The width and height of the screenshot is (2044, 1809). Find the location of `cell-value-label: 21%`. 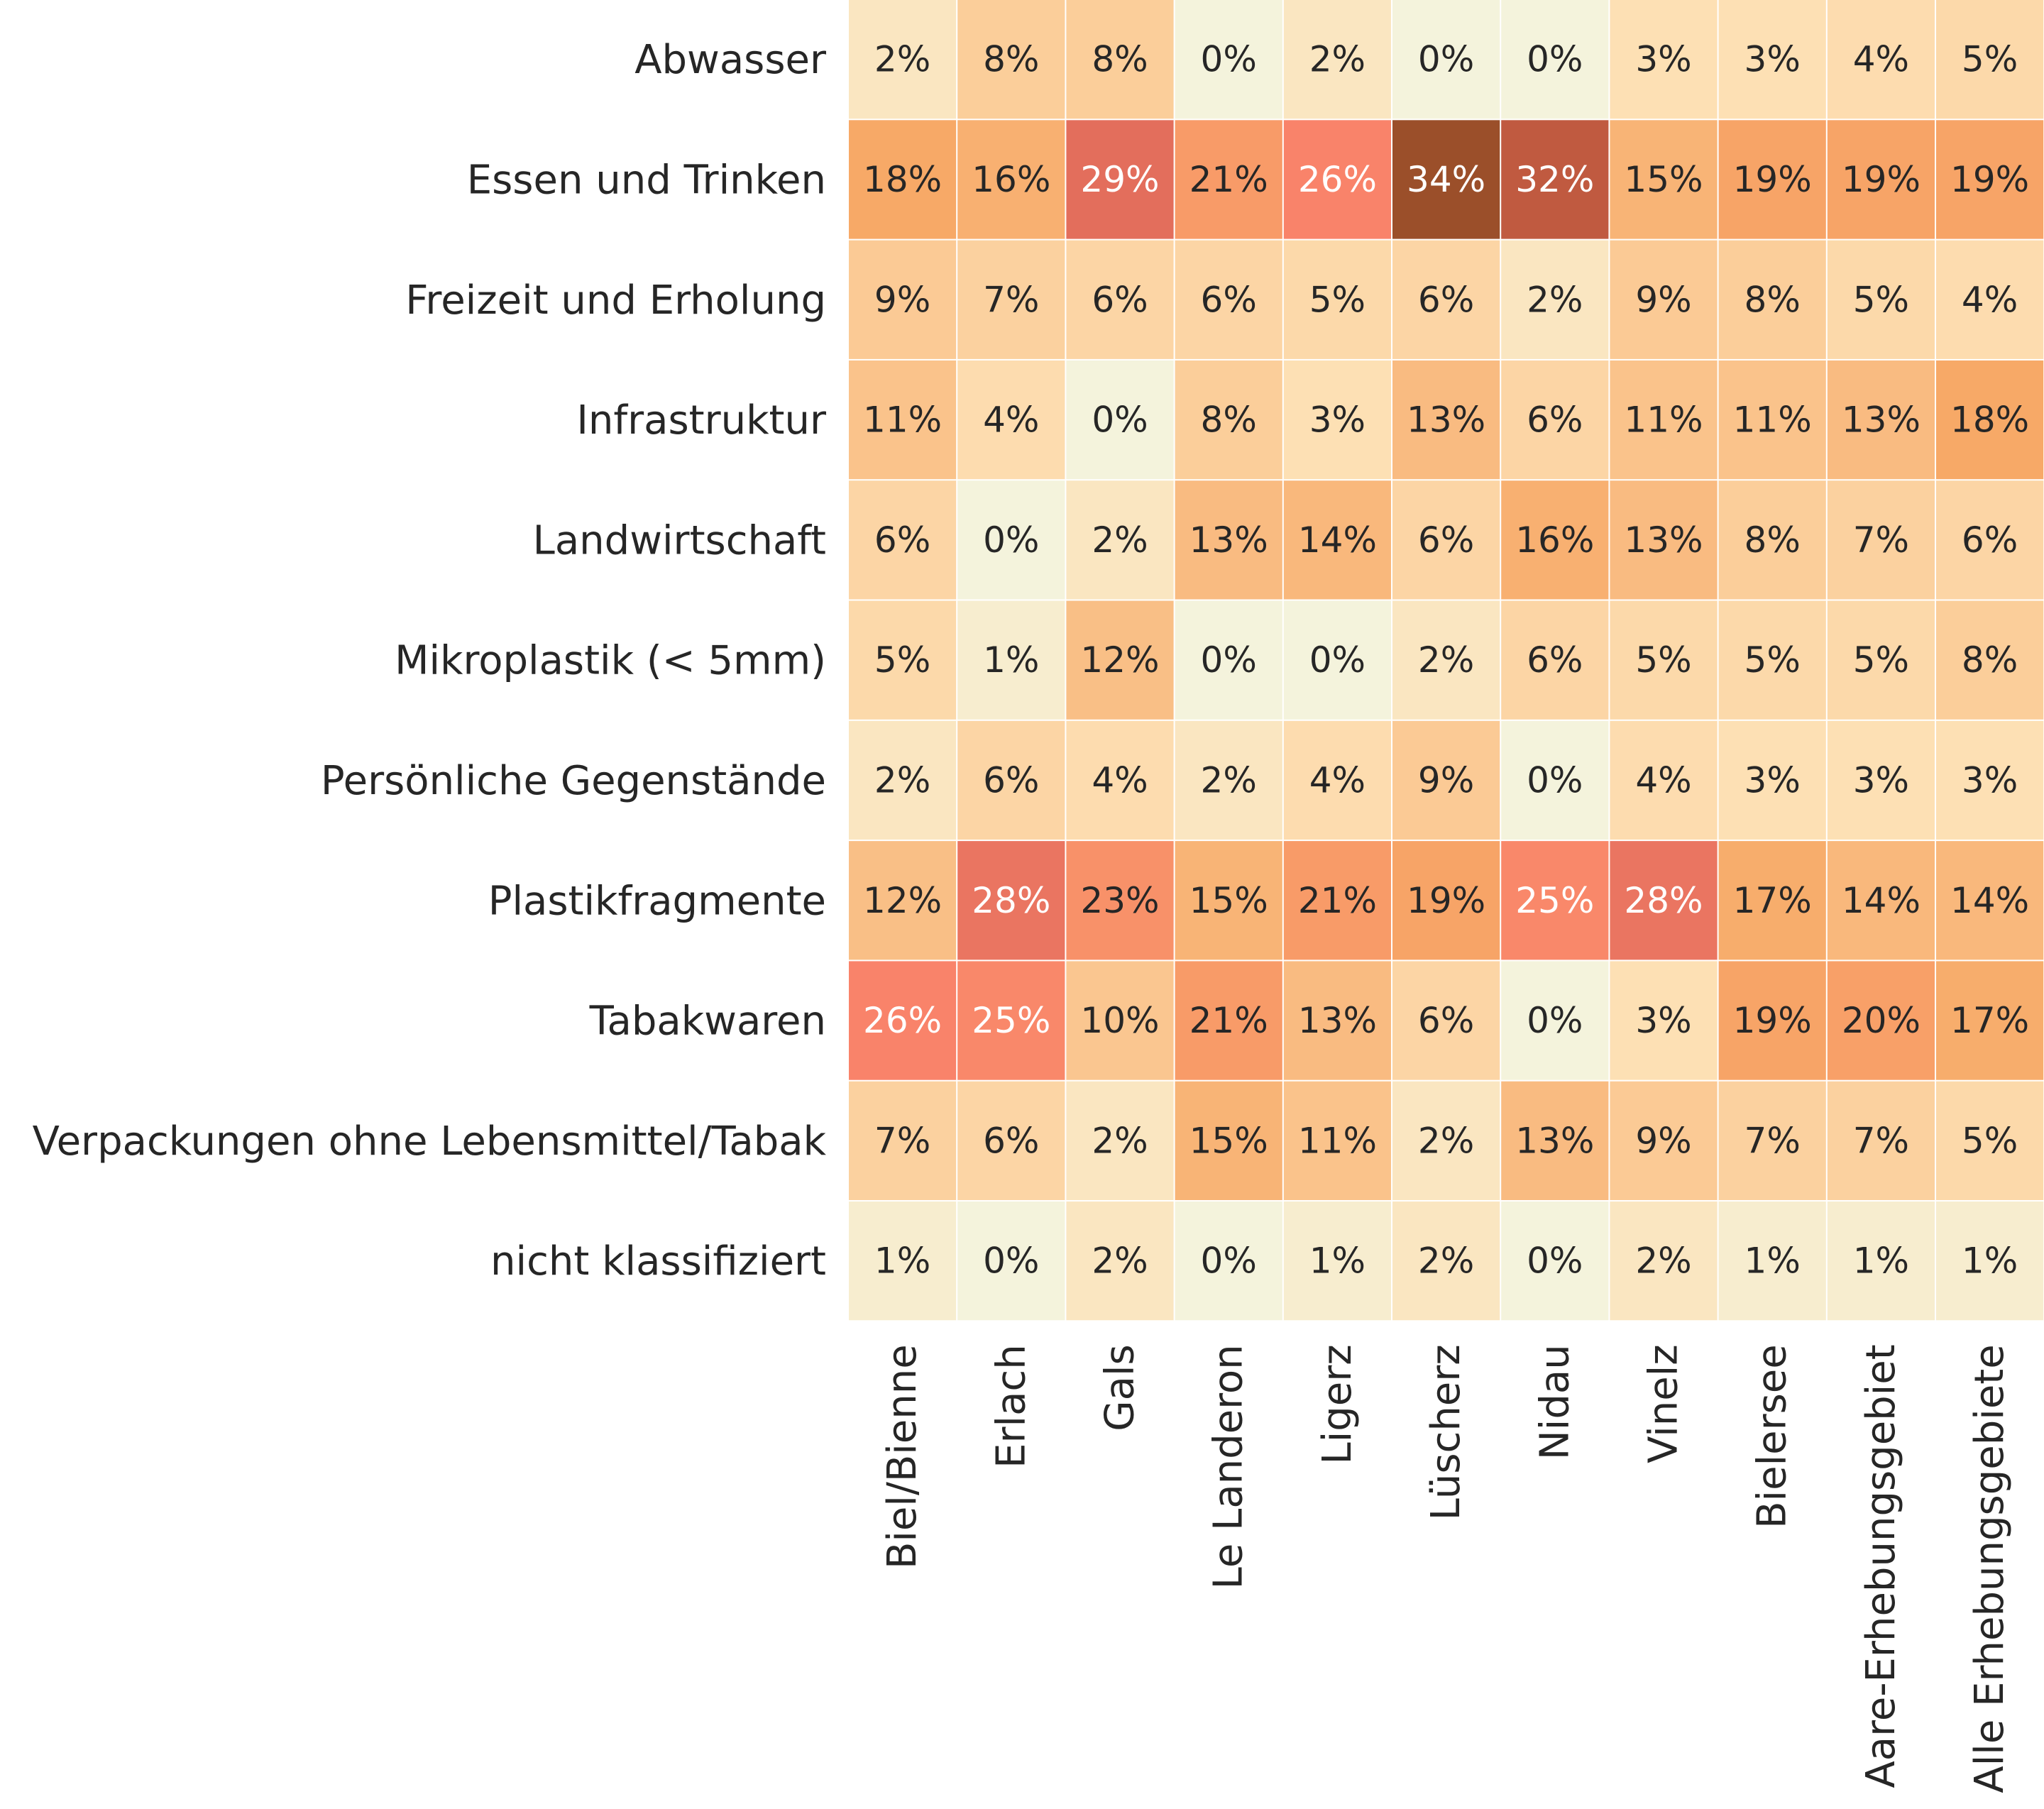

cell-value-label: 21% is located at coordinates (1337, 900).